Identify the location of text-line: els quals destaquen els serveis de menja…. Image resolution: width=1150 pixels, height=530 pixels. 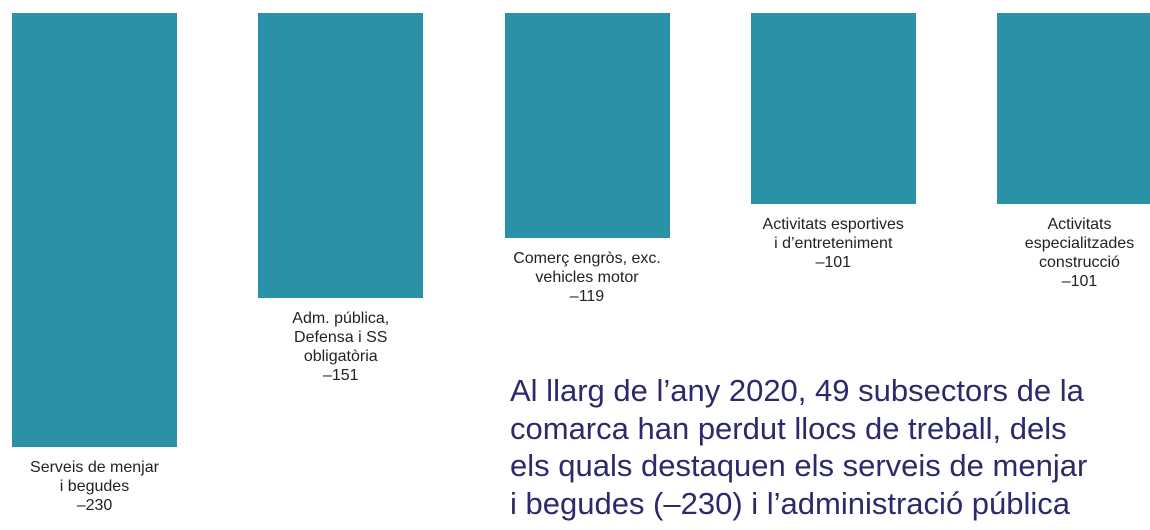
(799, 465).